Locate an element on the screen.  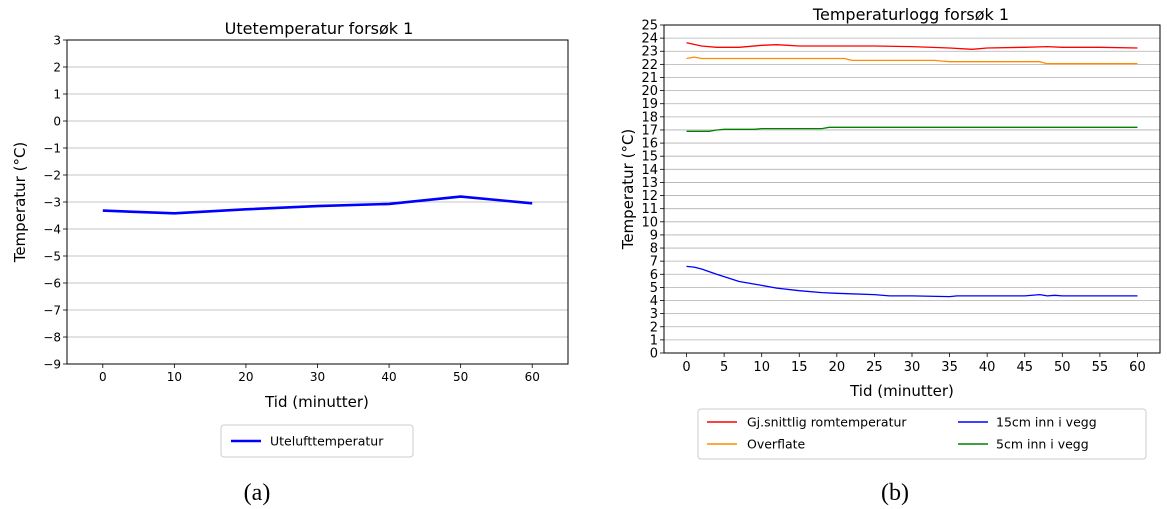
chart-b-legend-label-0: Gj.snittlig romtemperatur is located at coordinates (827, 422).